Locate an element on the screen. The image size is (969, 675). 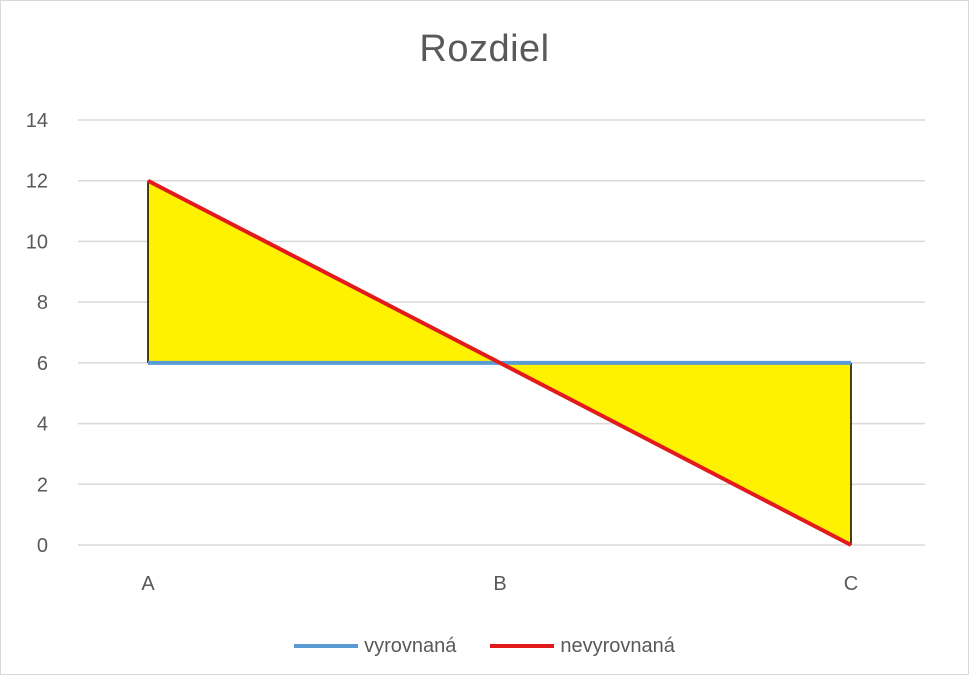
y-tick-label-2: 2 is located at coordinates (42, 485).